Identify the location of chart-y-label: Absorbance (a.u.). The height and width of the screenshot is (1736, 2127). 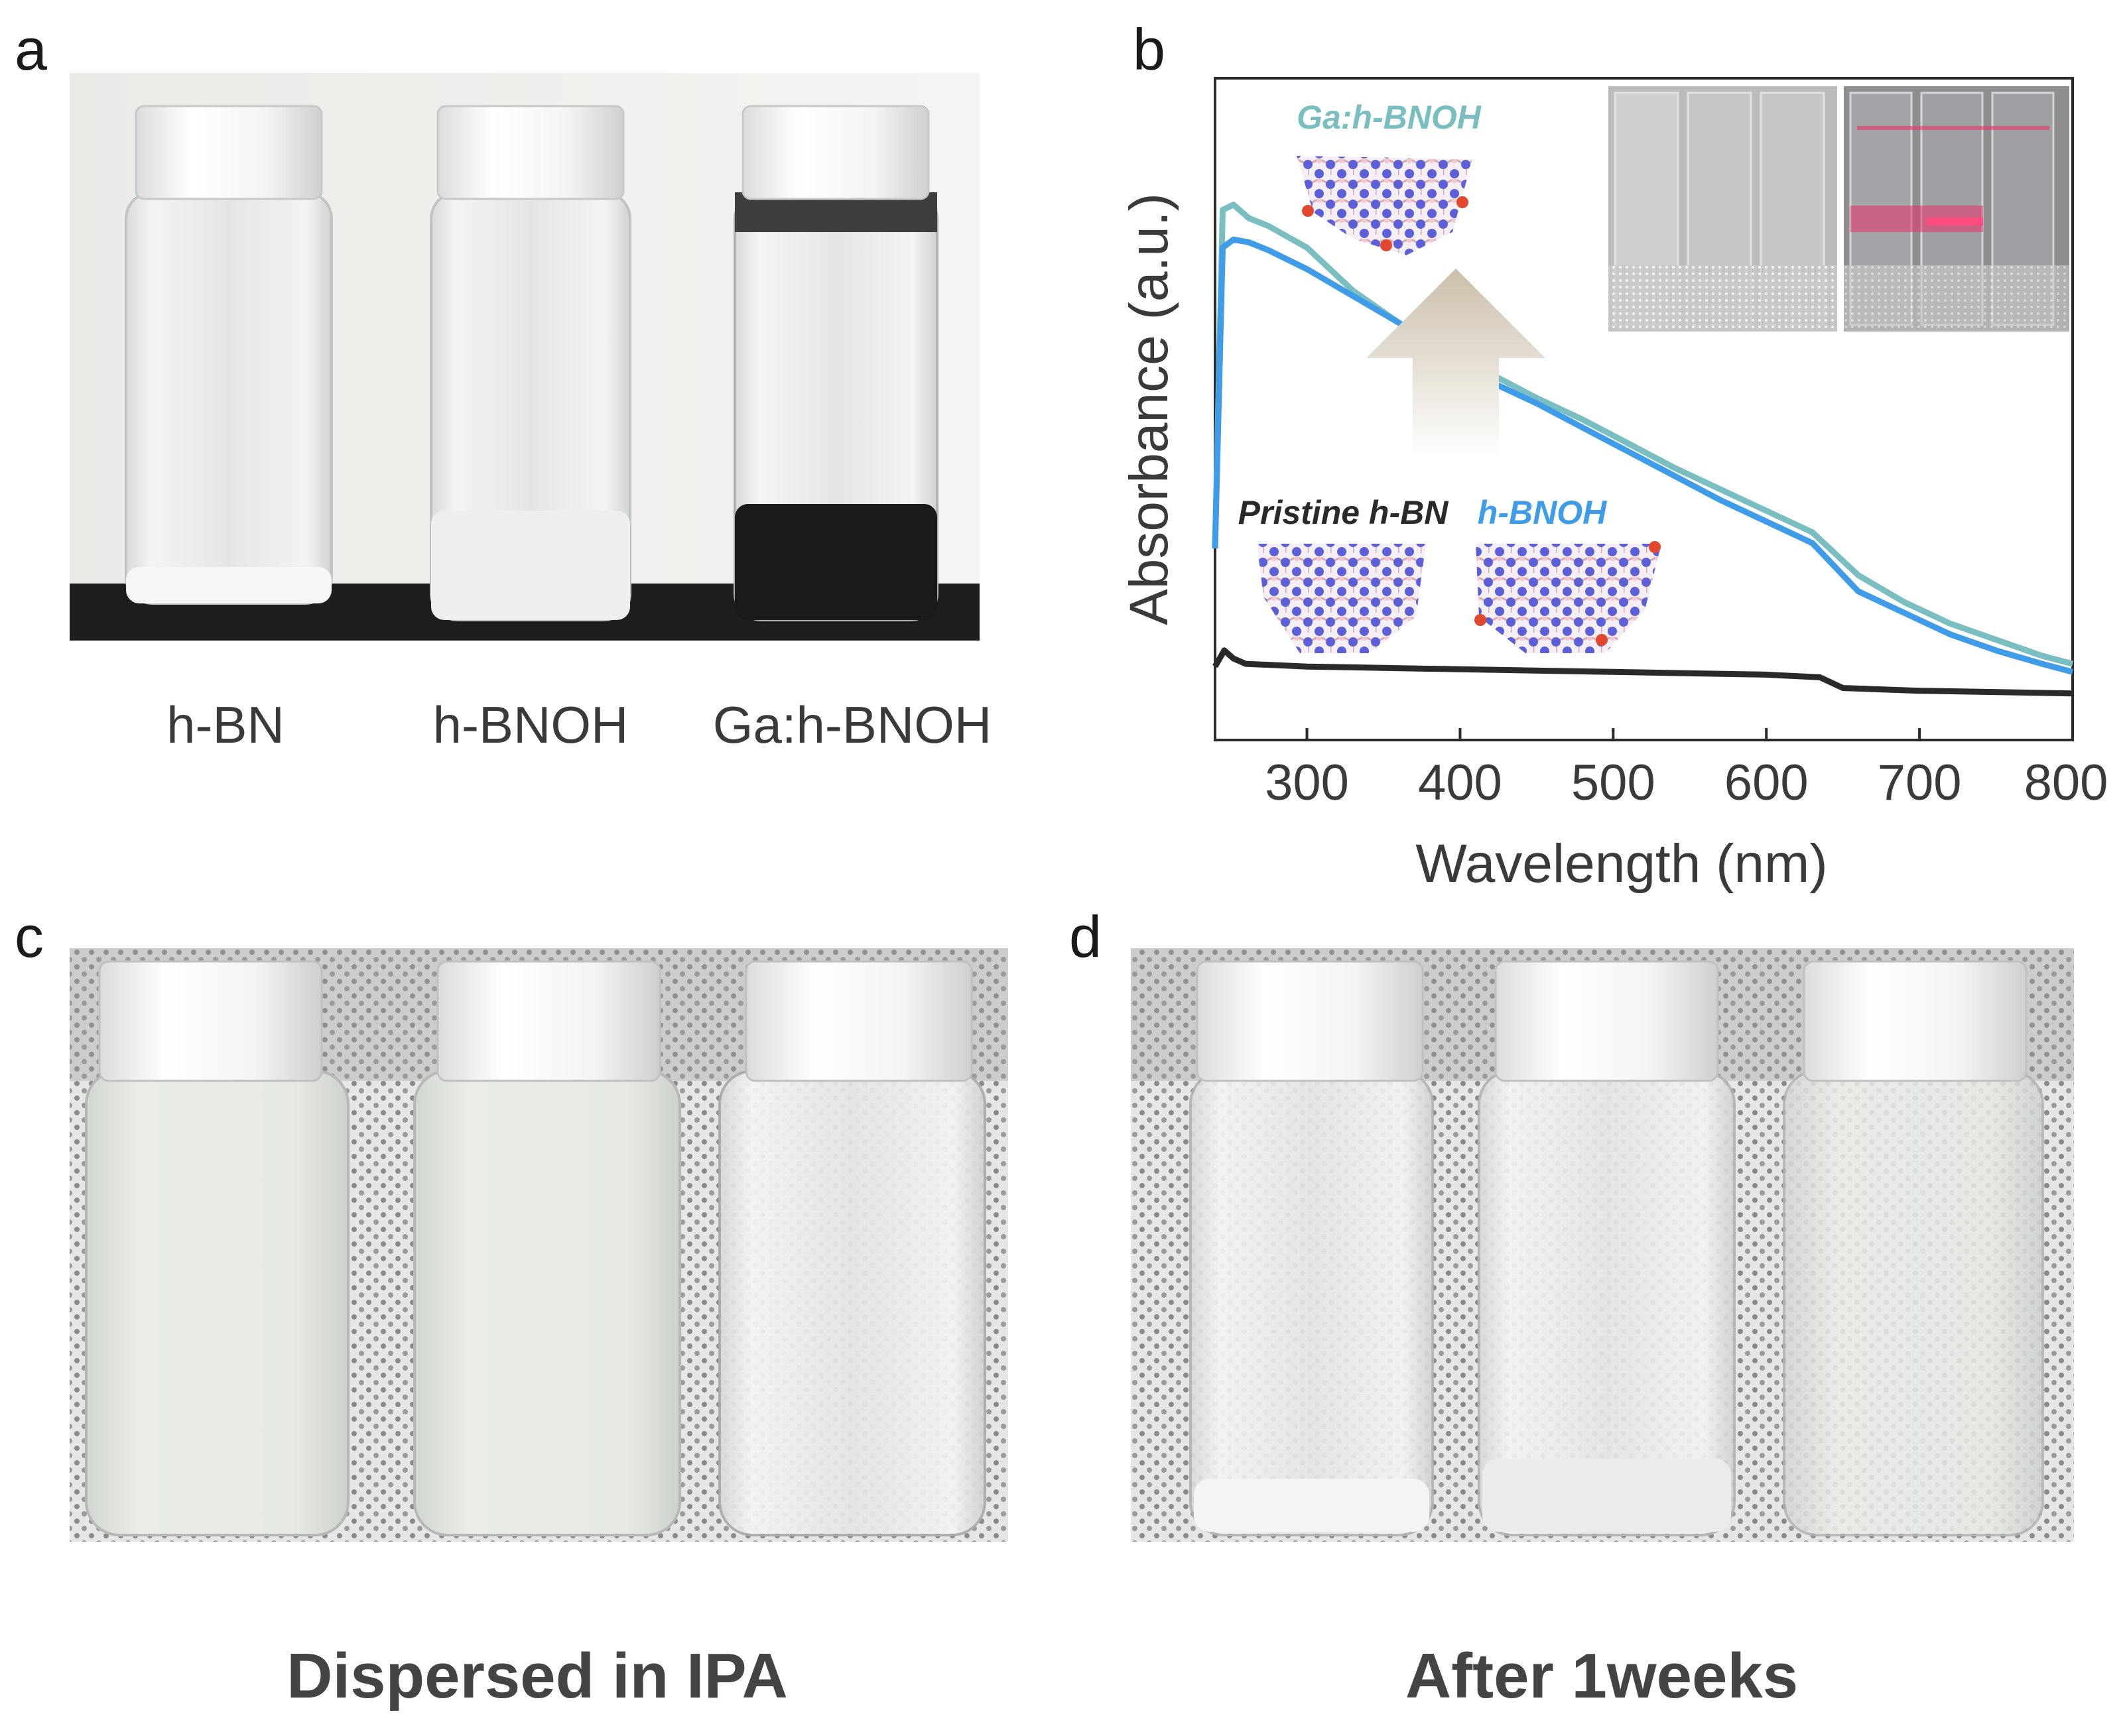
(1149, 409).